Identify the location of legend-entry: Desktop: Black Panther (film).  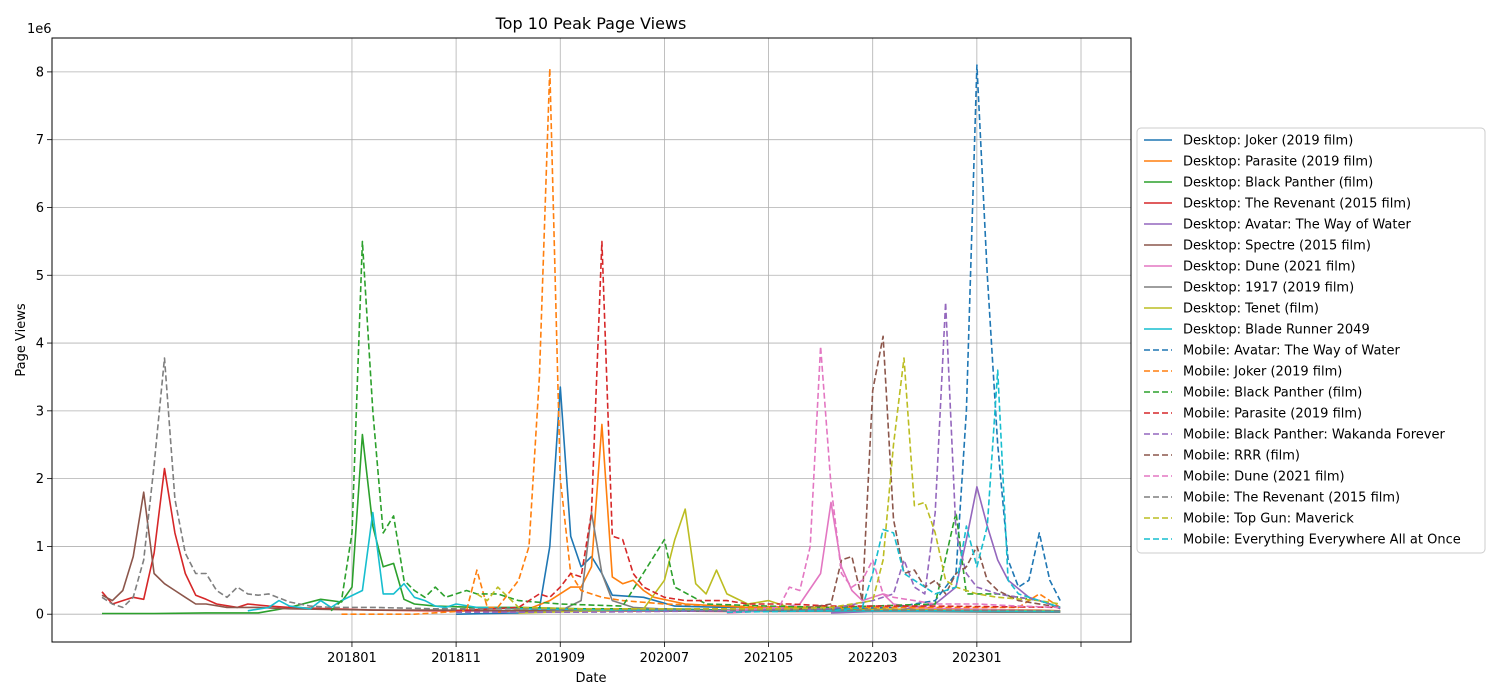
(1278, 183).